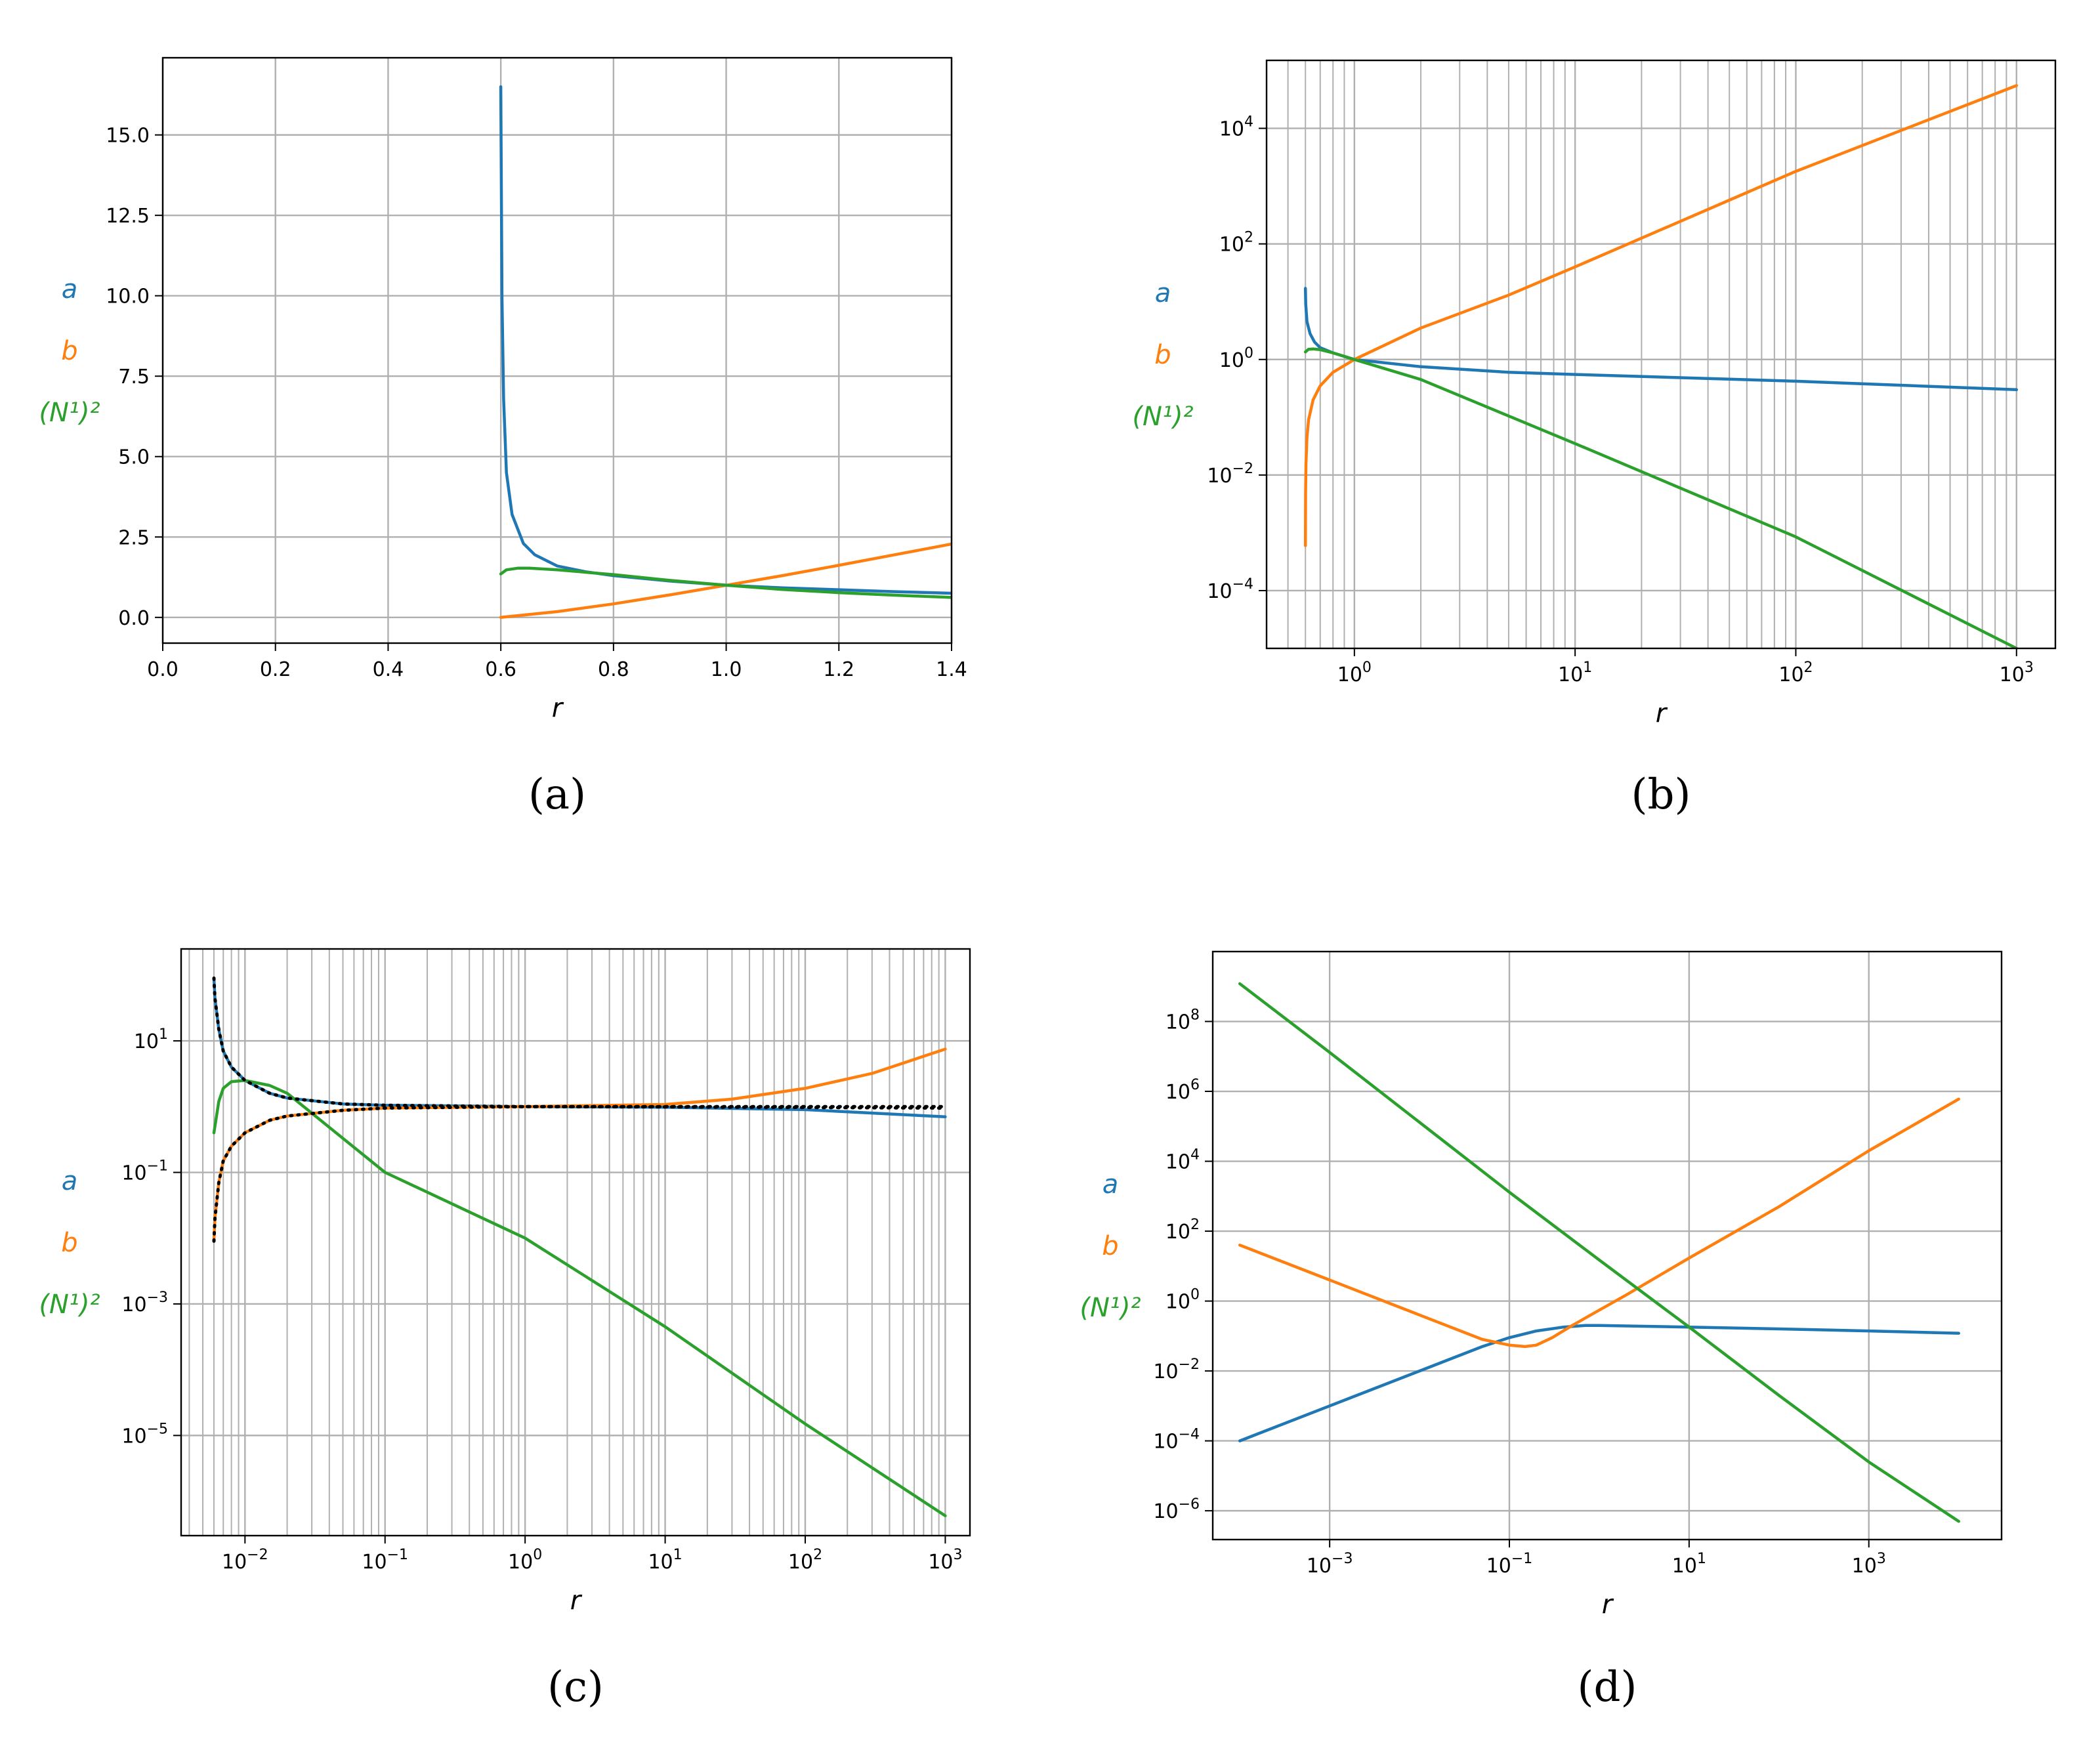 This screenshot has width=2100, height=1743. What do you see at coordinates (70, 1181) in the screenshot?
I see `y-axis-label-a: a` at bounding box center [70, 1181].